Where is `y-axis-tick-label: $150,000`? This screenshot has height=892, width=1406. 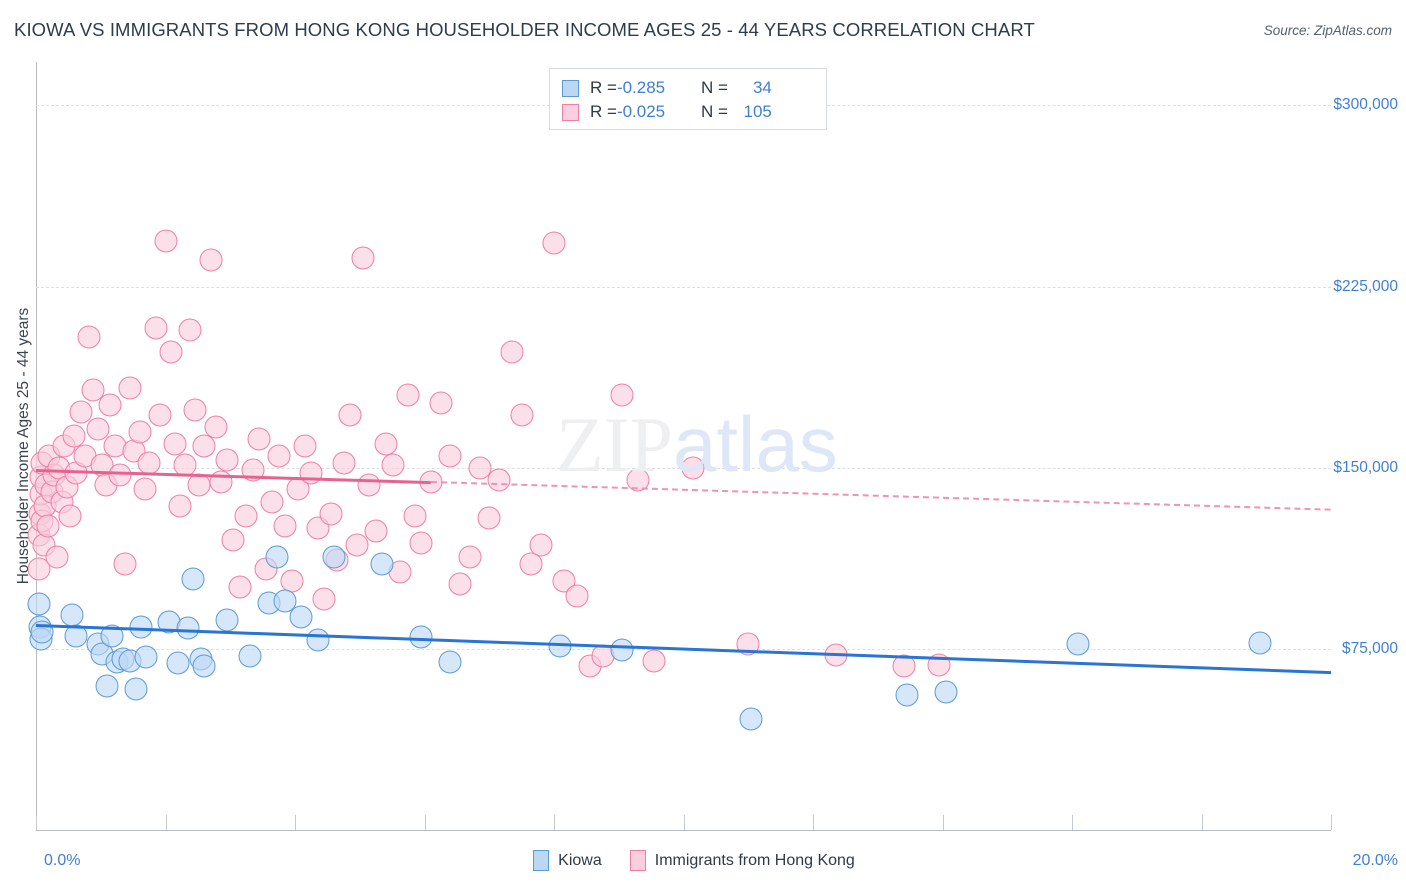 y-axis-tick-label: $150,000 is located at coordinates (1365, 467).